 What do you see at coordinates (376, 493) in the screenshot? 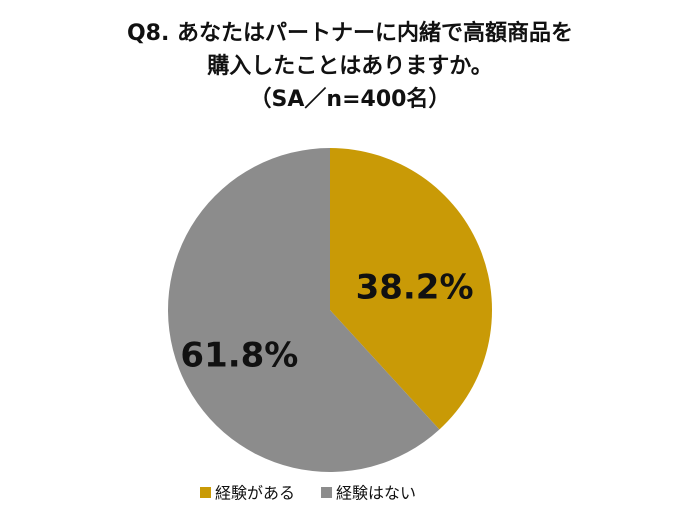
I see `legend-label: 経験はない` at bounding box center [376, 493].